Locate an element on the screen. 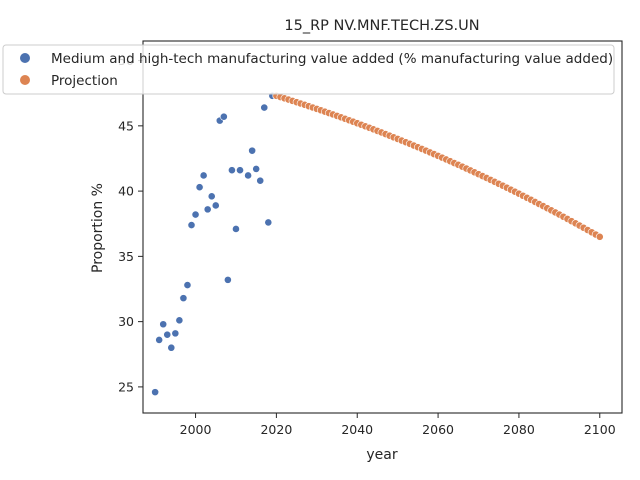 The width and height of the screenshot is (640, 480). x-axis-title: year is located at coordinates (381, 455).